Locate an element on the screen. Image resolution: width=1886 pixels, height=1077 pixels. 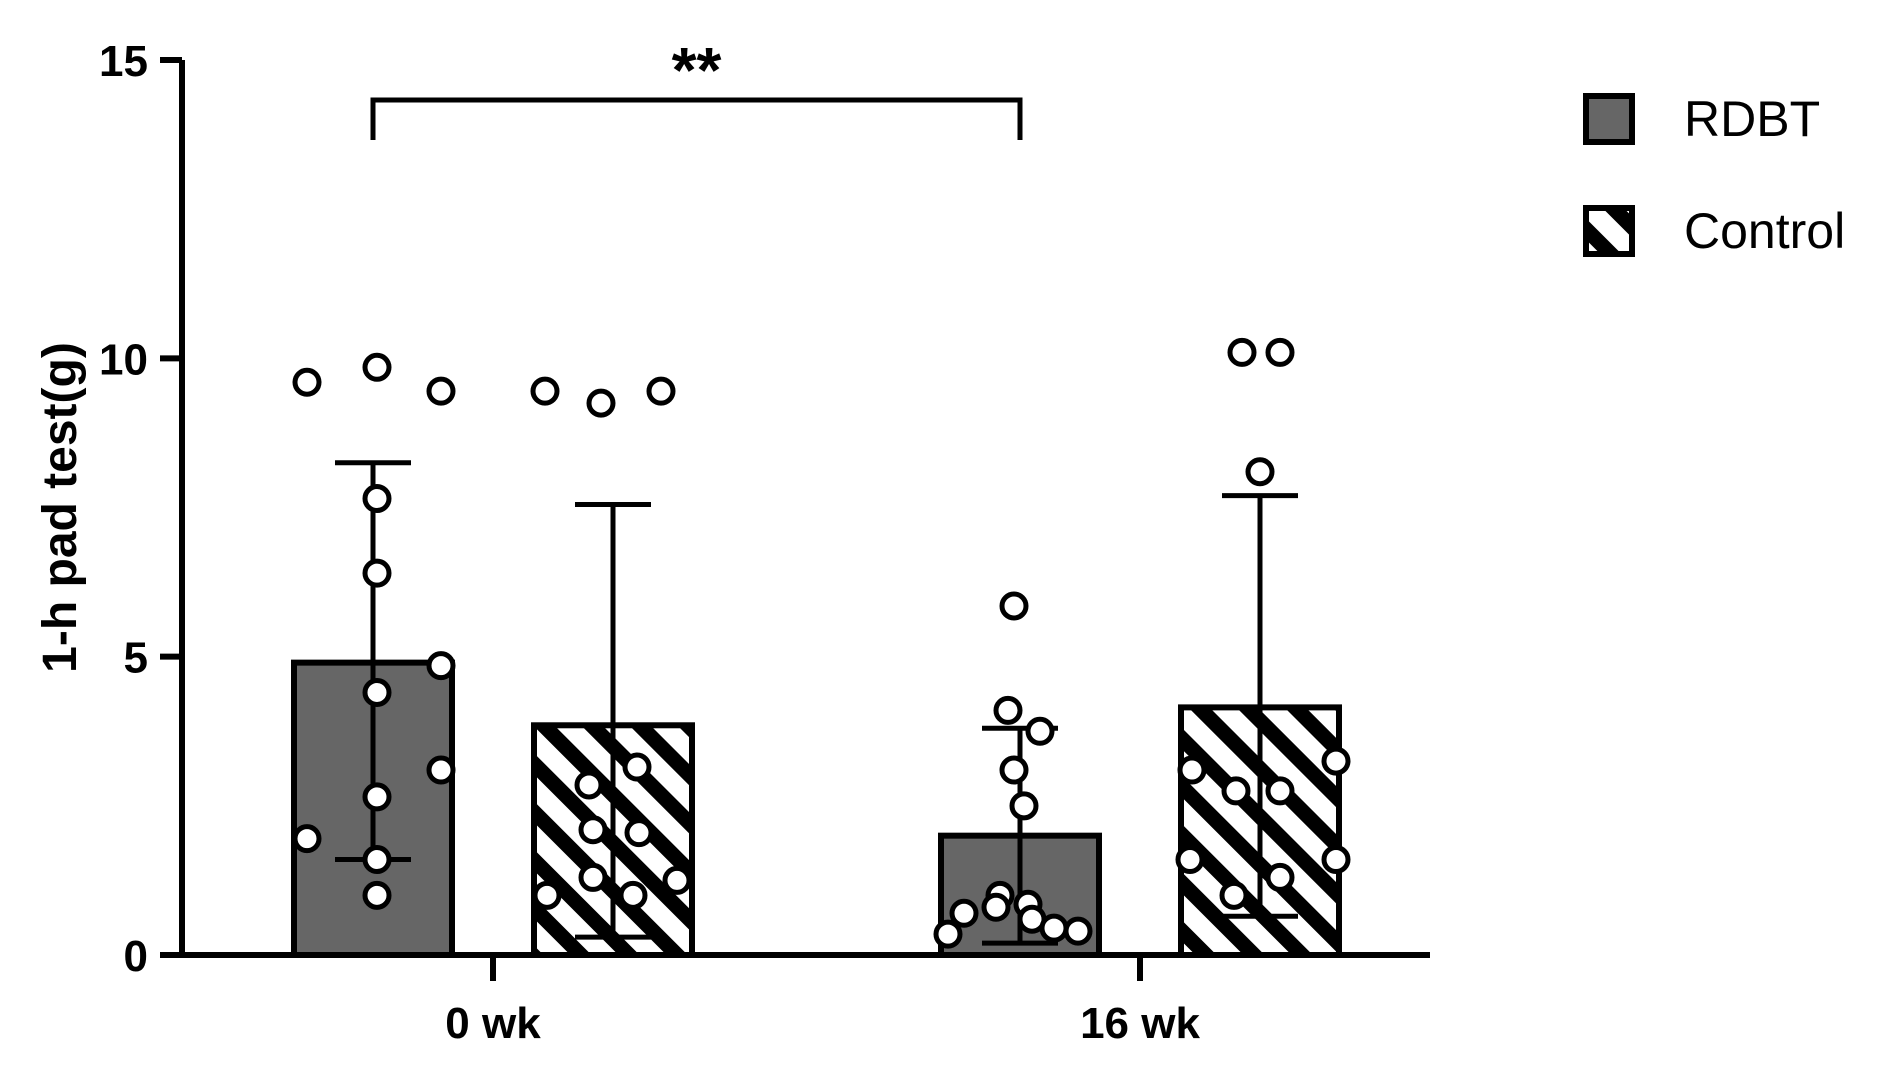
y-tick-label: 15 is located at coordinates (123, 61).